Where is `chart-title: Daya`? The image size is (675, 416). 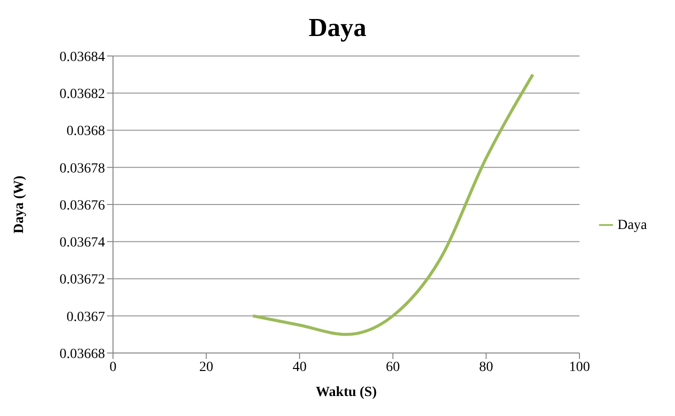 chart-title: Daya is located at coordinates (338, 28).